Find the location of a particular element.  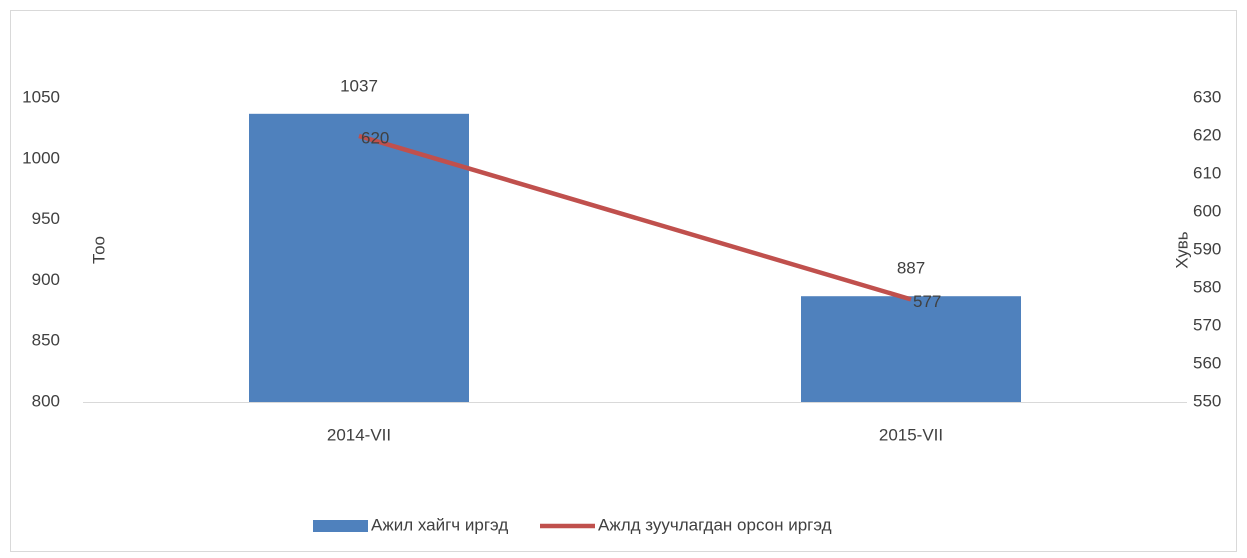

y2-tick-label: 580 is located at coordinates (1207, 286).